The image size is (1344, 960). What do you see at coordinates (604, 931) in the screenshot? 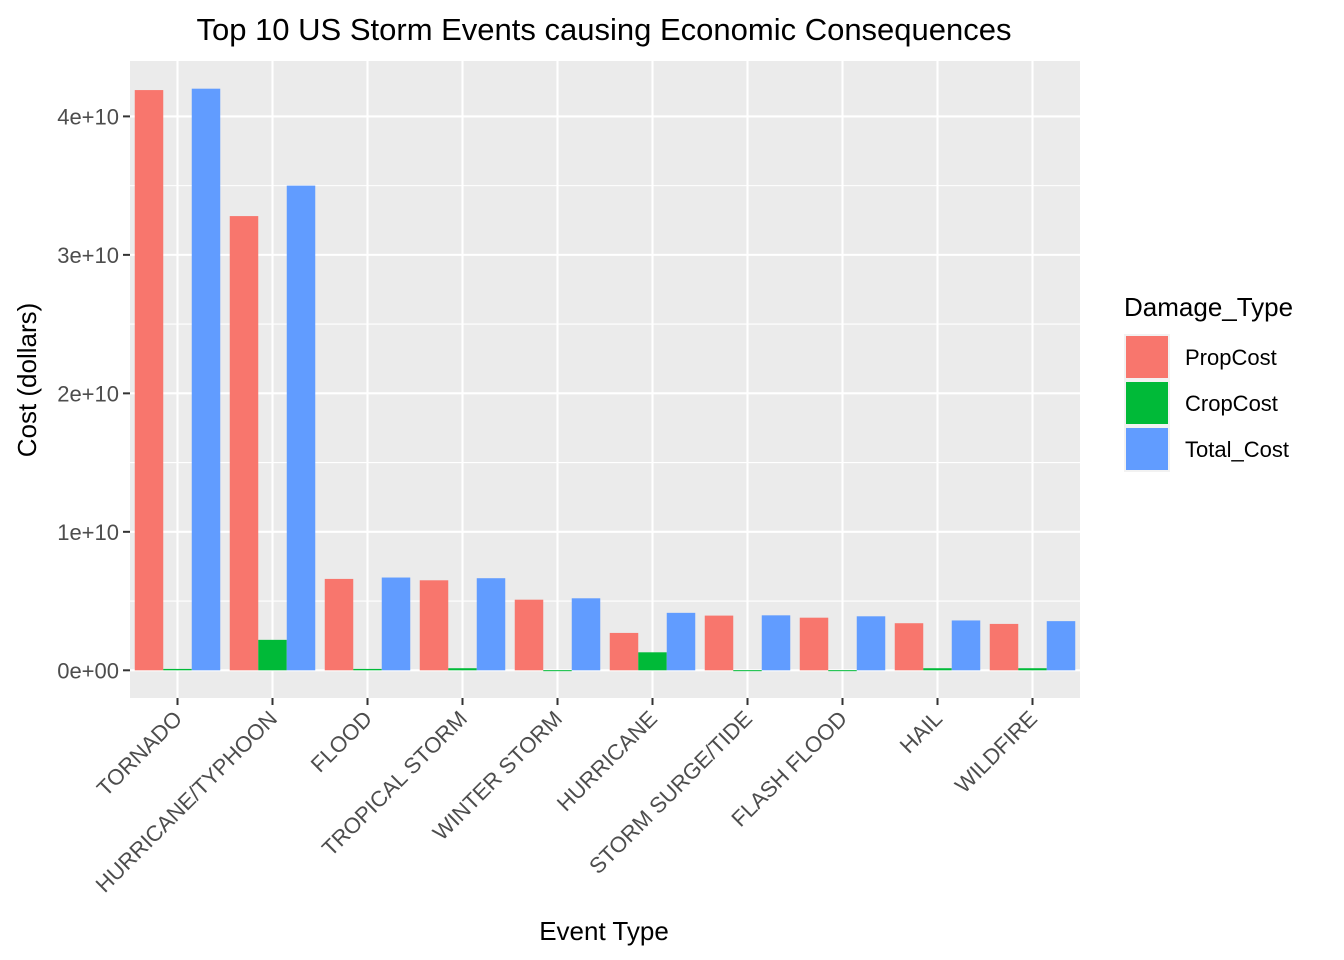
I see `x-axis-title: Event Type` at bounding box center [604, 931].